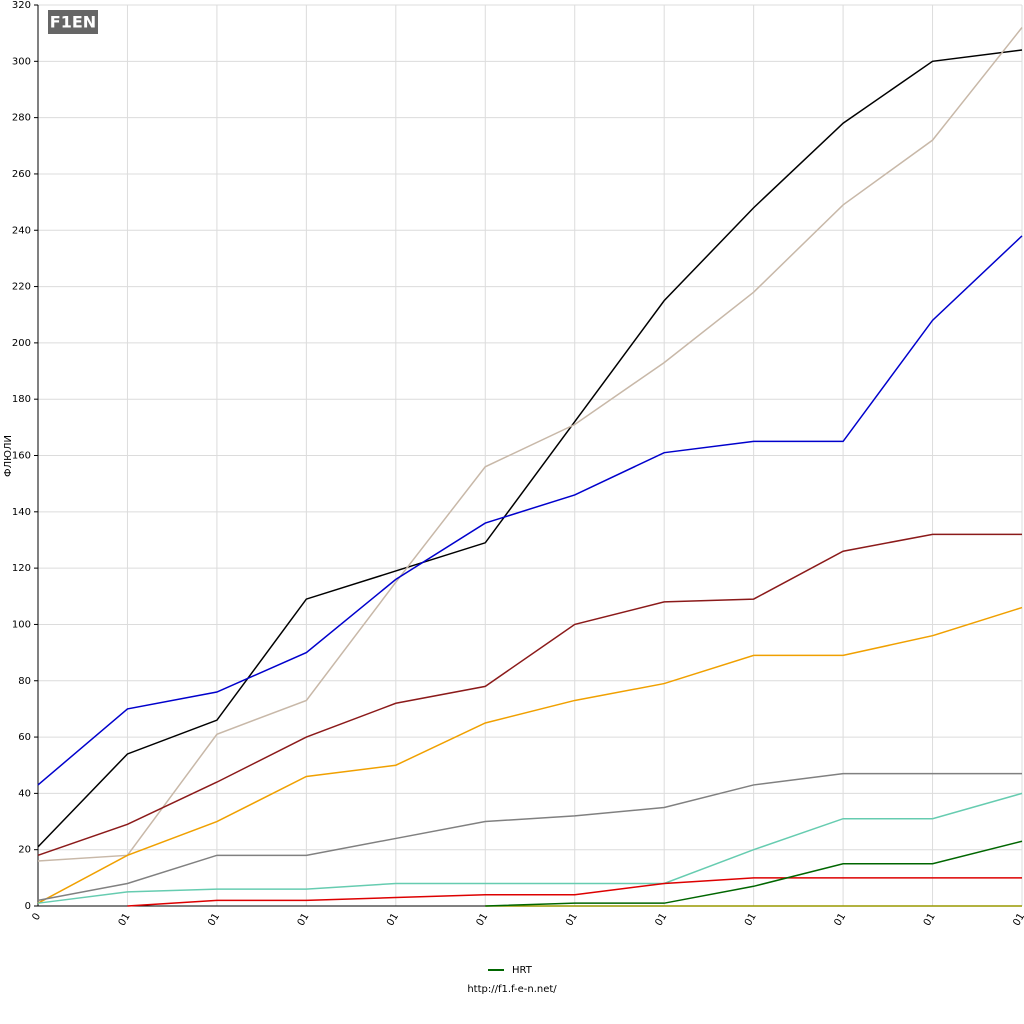 The width and height of the screenshot is (1024, 1024). I want to click on y-tick-label: 280, so click(21, 118).